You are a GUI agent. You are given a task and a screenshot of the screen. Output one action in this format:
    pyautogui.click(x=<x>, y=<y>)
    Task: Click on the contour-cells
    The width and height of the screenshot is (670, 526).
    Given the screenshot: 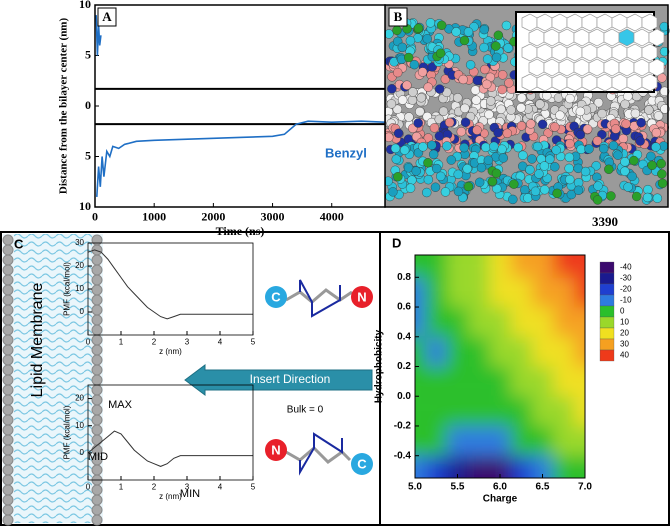 What is the action you would take?
    pyautogui.click(x=500, y=366)
    